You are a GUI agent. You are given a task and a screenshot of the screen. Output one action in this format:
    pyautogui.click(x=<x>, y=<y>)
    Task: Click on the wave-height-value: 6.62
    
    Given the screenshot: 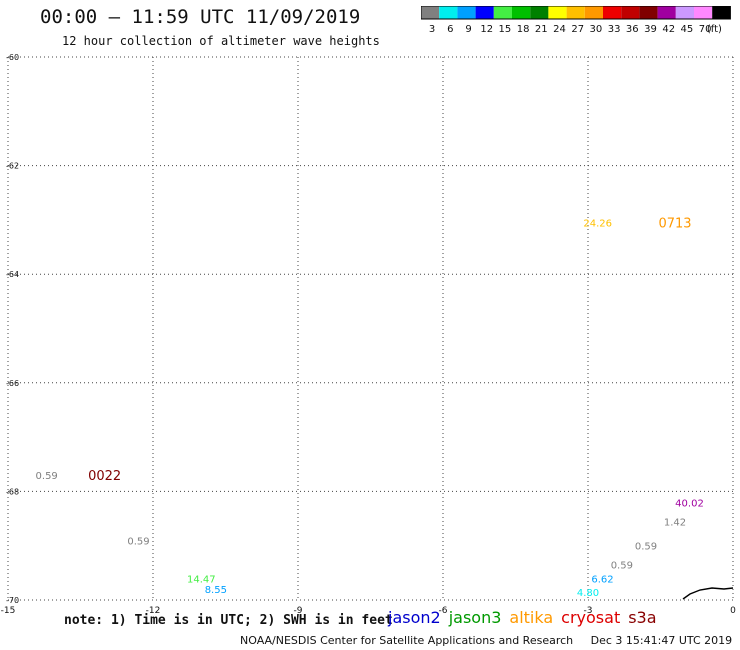 What is the action you would take?
    pyautogui.click(x=602, y=579)
    